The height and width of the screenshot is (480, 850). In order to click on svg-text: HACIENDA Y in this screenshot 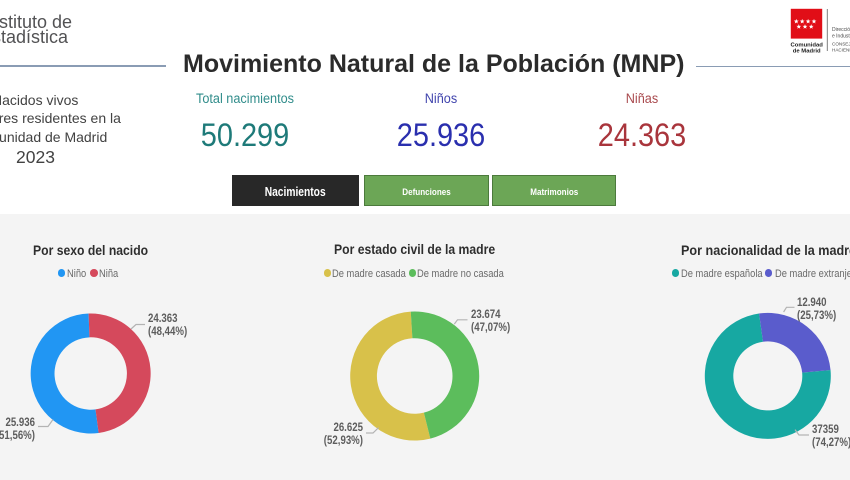, I will do `click(841, 50)`.